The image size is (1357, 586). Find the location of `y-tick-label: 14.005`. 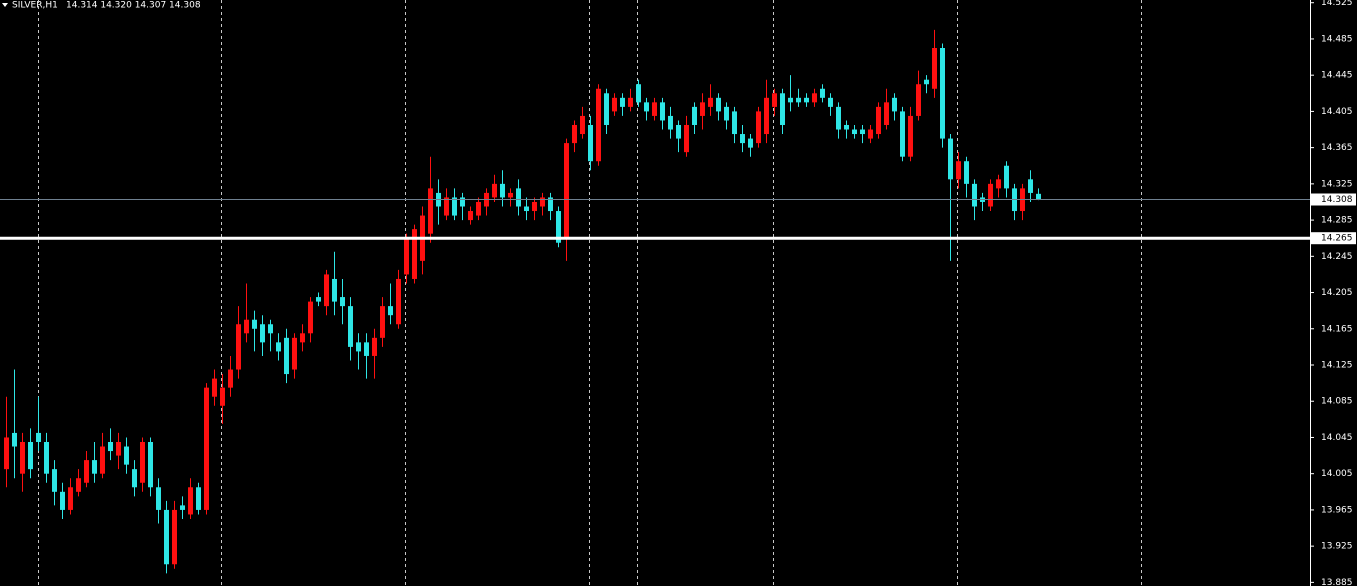

y-tick-label: 14.005 is located at coordinates (1337, 474).